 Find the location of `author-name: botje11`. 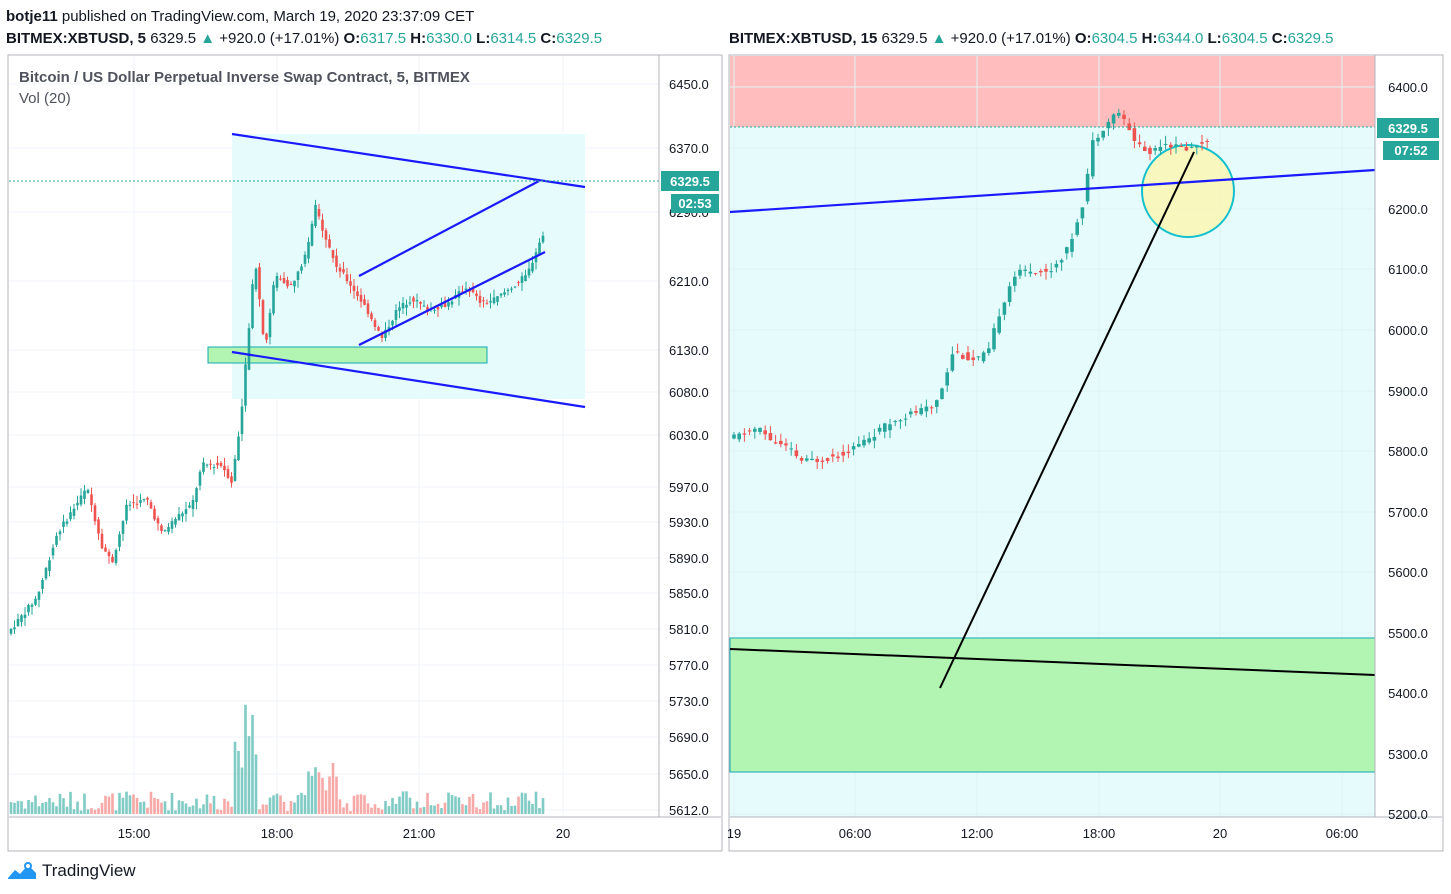

author-name: botje11 is located at coordinates (32, 16).